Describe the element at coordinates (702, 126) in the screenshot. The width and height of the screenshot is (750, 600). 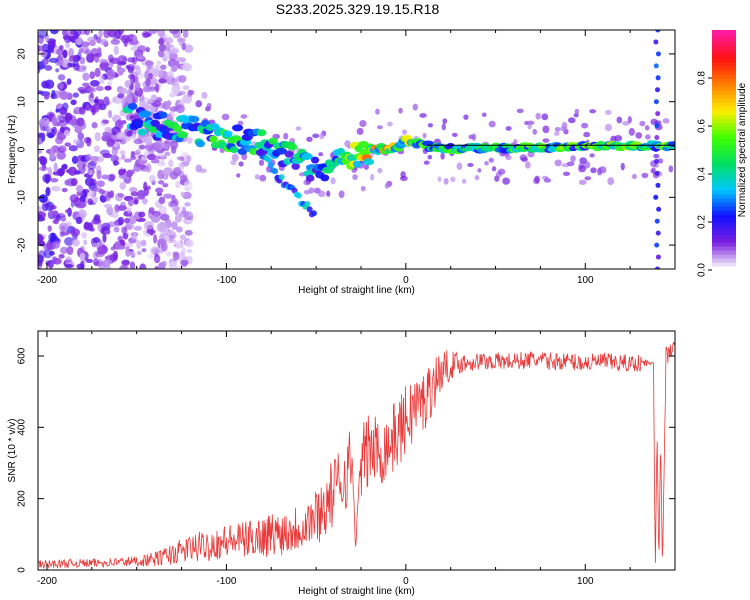
I see `colorbar-tick-label: 0.6` at that location.